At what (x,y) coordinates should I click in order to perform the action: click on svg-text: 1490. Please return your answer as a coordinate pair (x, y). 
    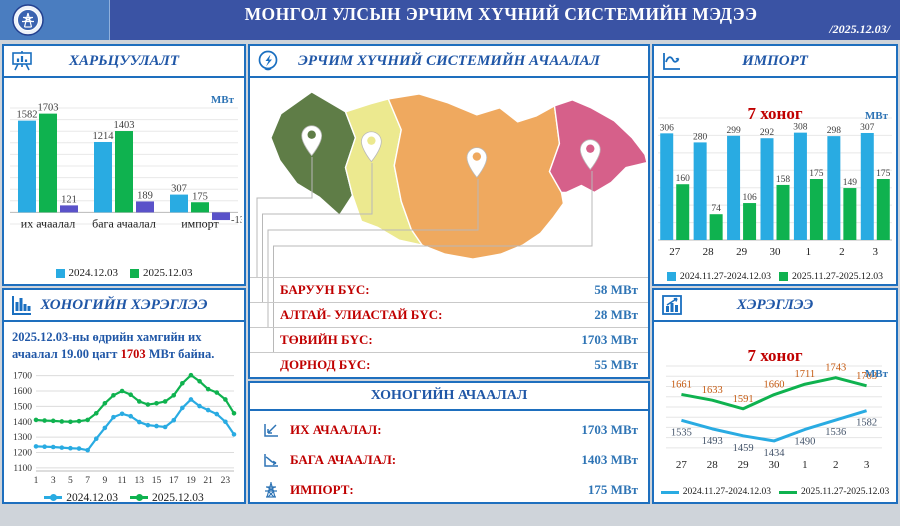
    Looking at the image, I should click on (804, 441).